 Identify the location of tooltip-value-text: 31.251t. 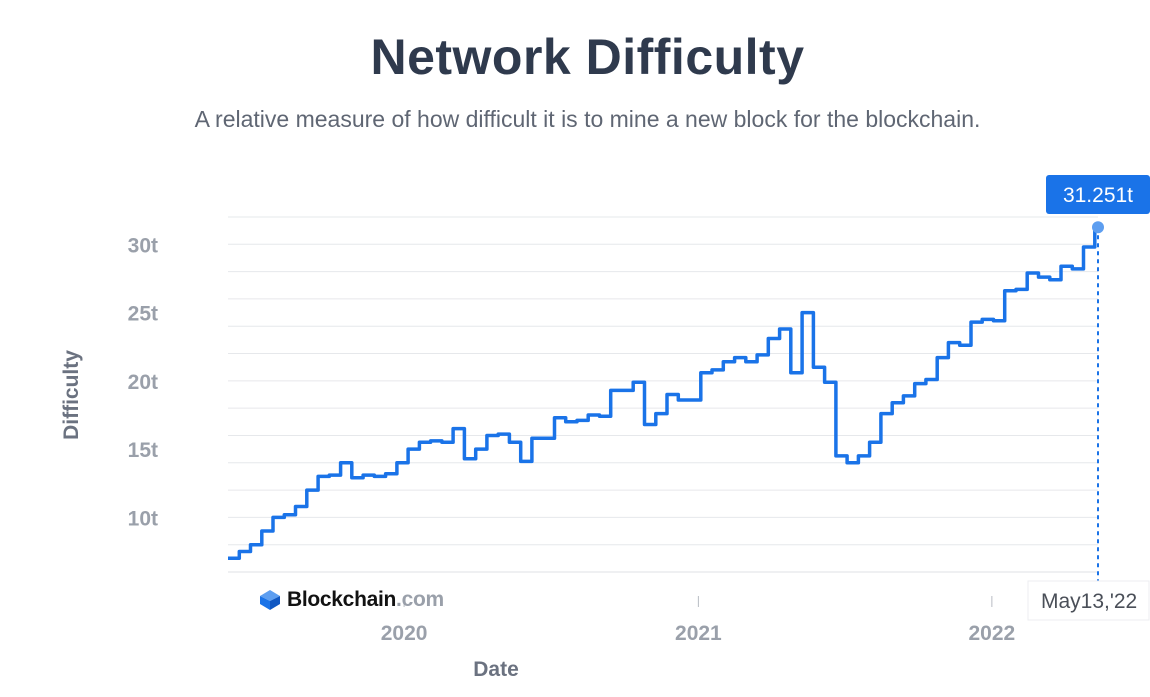
(1098, 195).